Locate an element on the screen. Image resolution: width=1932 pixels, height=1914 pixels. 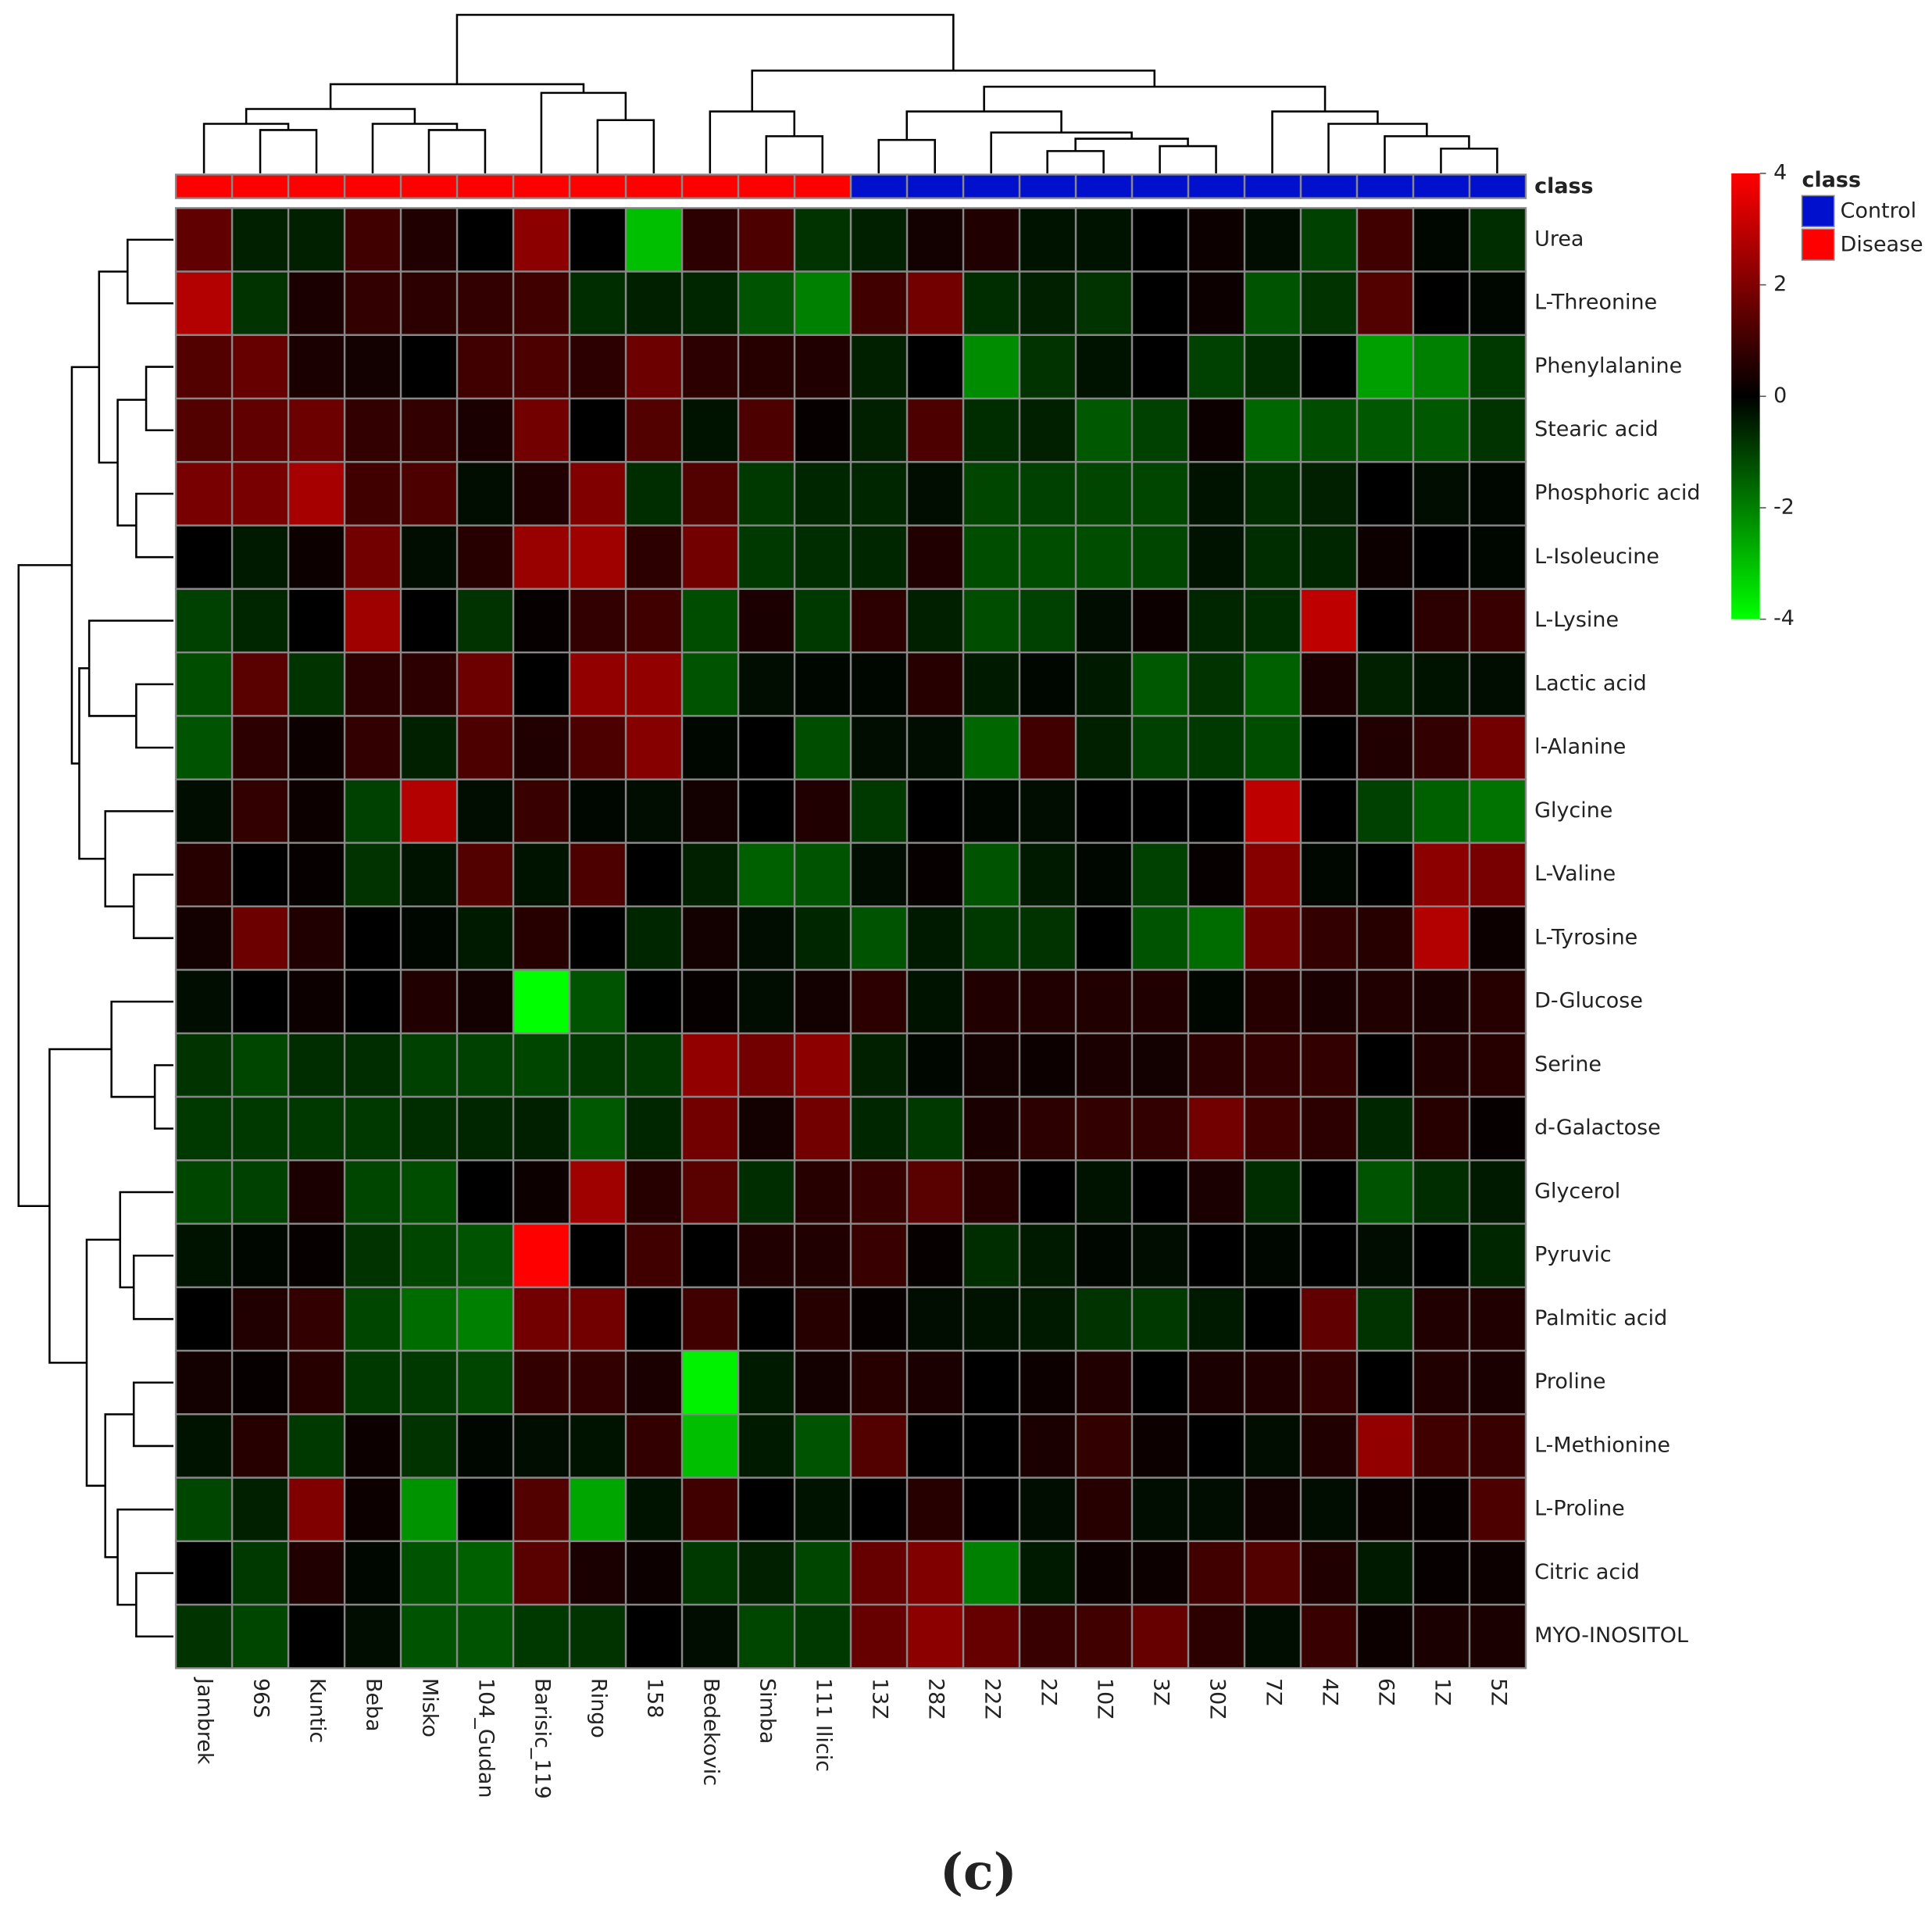
legend-swatch is located at coordinates (1818, 245).